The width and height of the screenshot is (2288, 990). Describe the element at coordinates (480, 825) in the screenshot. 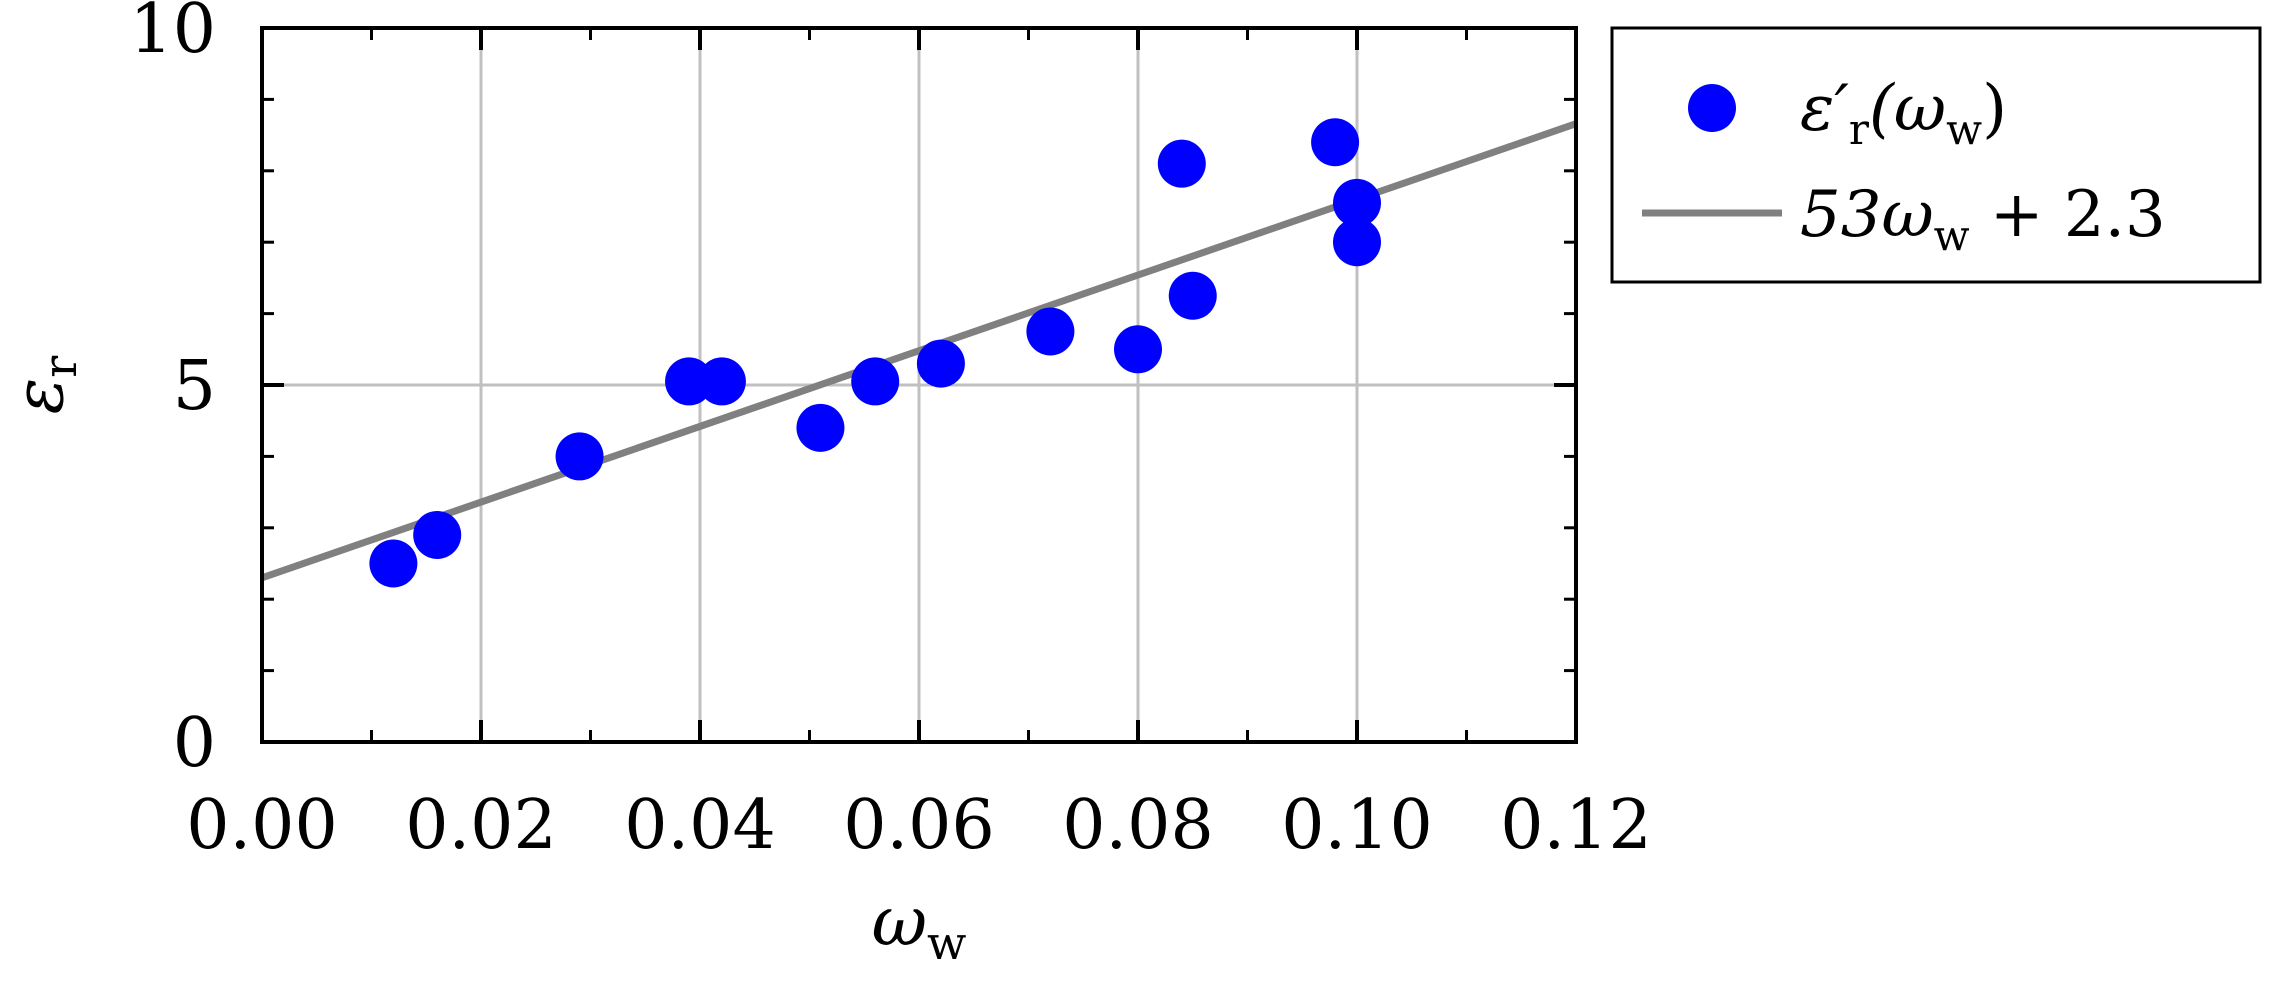

I see `x-tick-label: 0.02` at that location.